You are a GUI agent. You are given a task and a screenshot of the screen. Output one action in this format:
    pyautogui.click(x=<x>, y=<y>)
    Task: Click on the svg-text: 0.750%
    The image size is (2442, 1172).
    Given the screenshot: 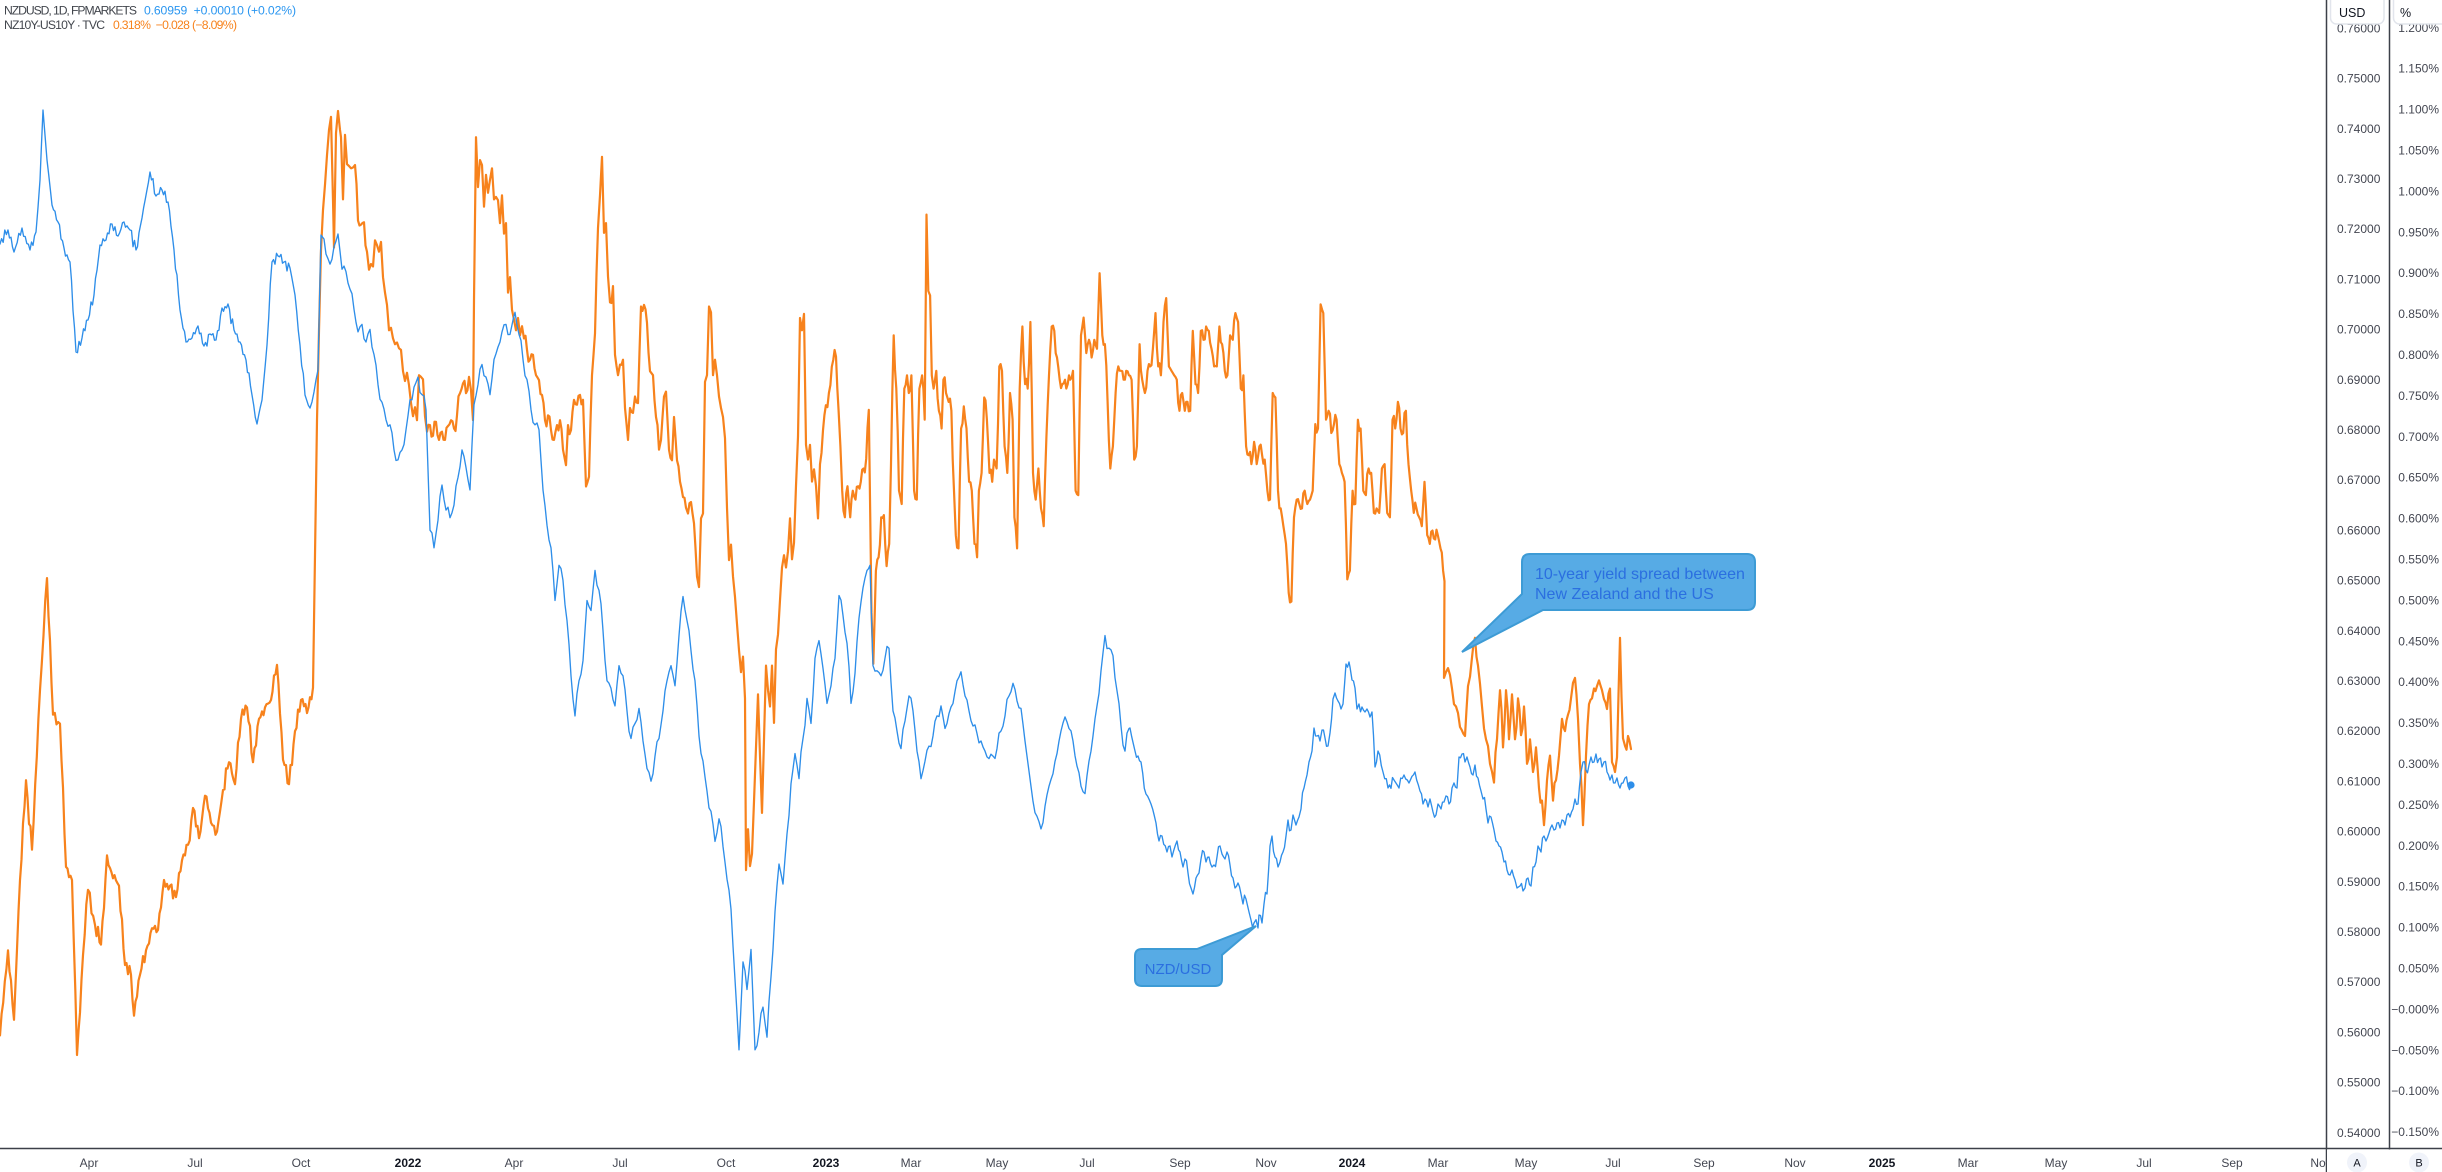 What is the action you would take?
    pyautogui.click(x=2418, y=396)
    